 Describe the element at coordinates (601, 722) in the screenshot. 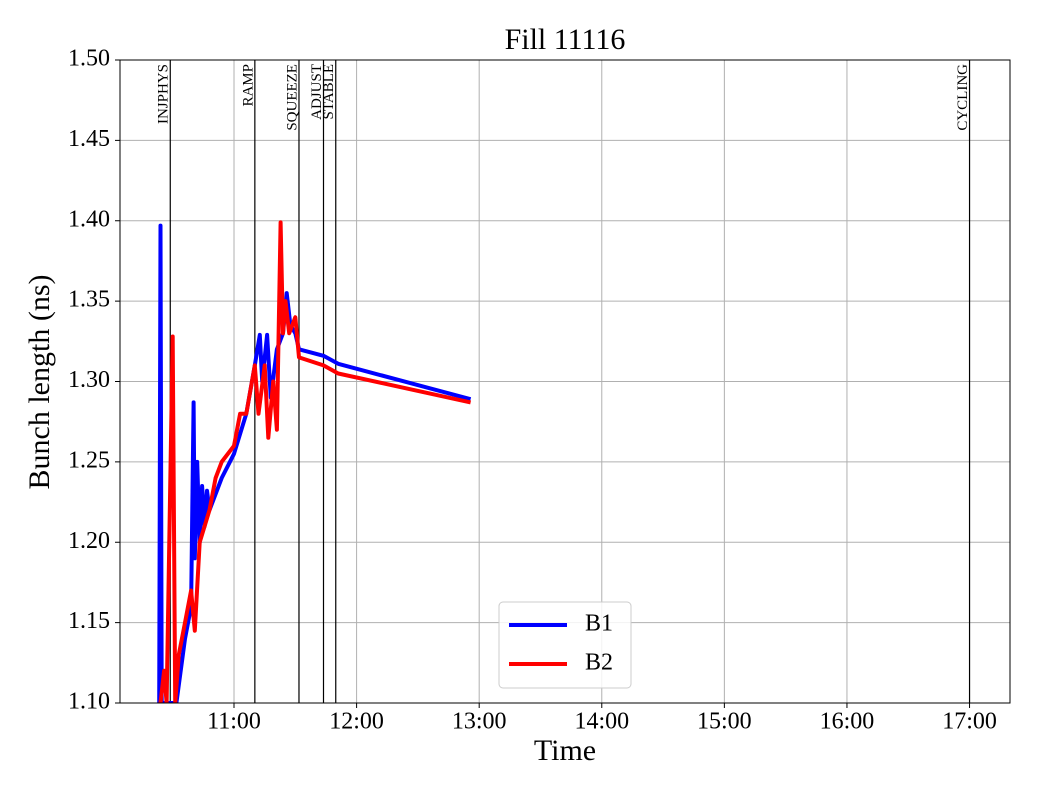

I see `x-tick-label: 14:00` at that location.